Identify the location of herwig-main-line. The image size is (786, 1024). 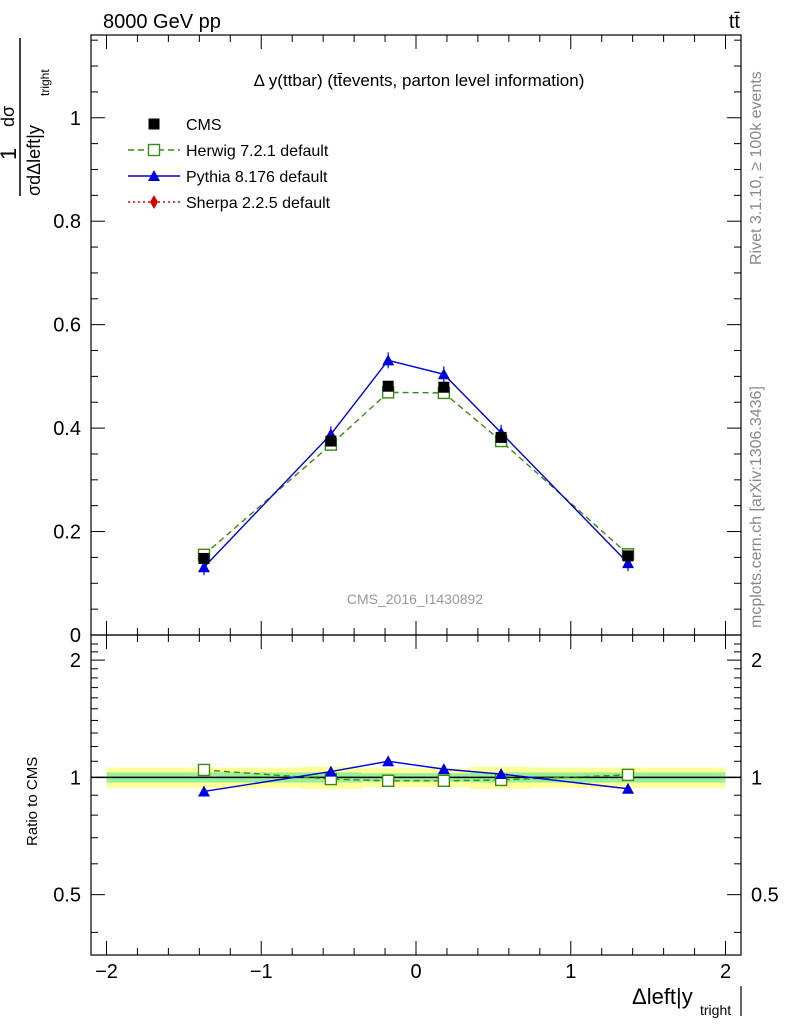
(416, 473).